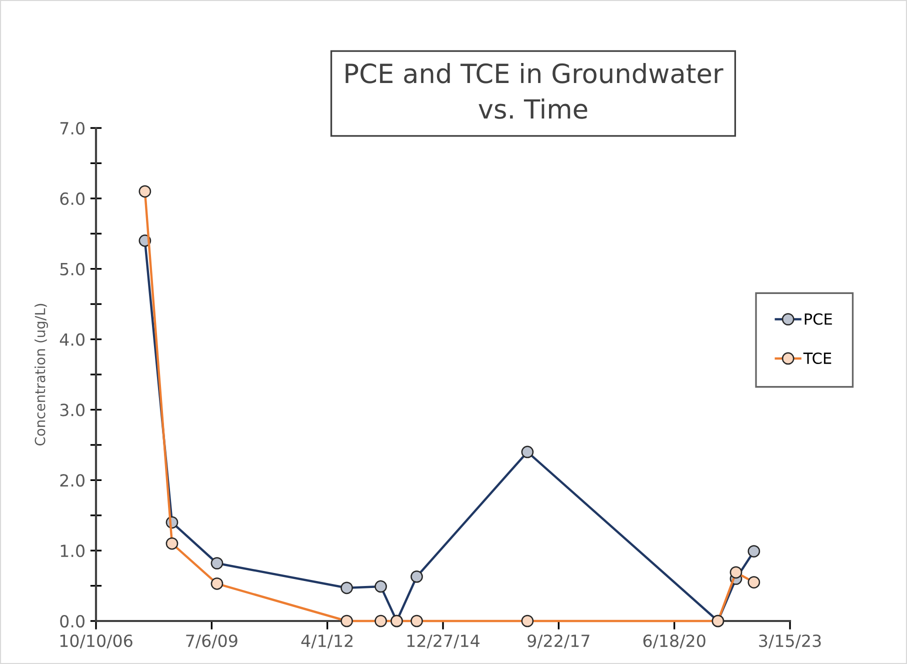  Describe the element at coordinates (674, 641) in the screenshot. I see `x-tick-label: 6/18/20` at that location.